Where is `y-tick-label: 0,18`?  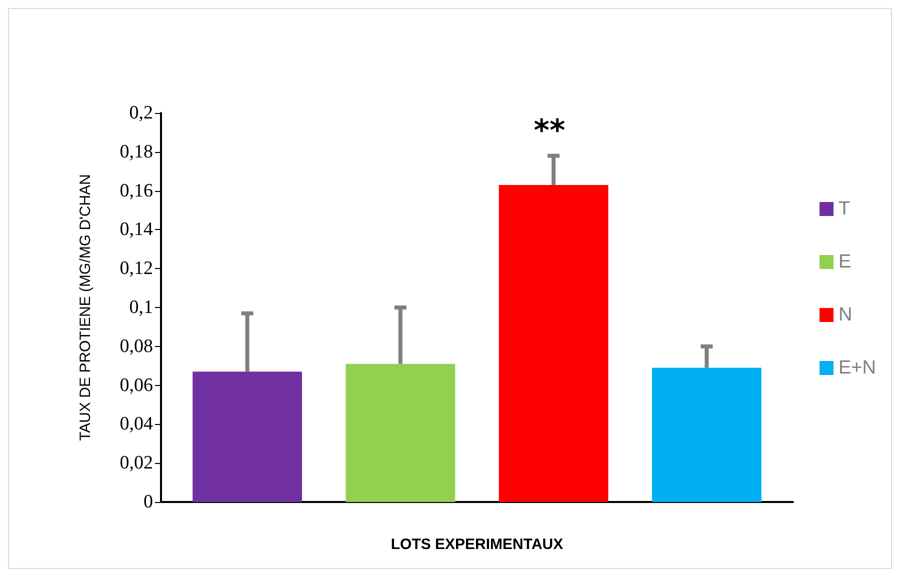 y-tick-label: 0,18 is located at coordinates (136, 151).